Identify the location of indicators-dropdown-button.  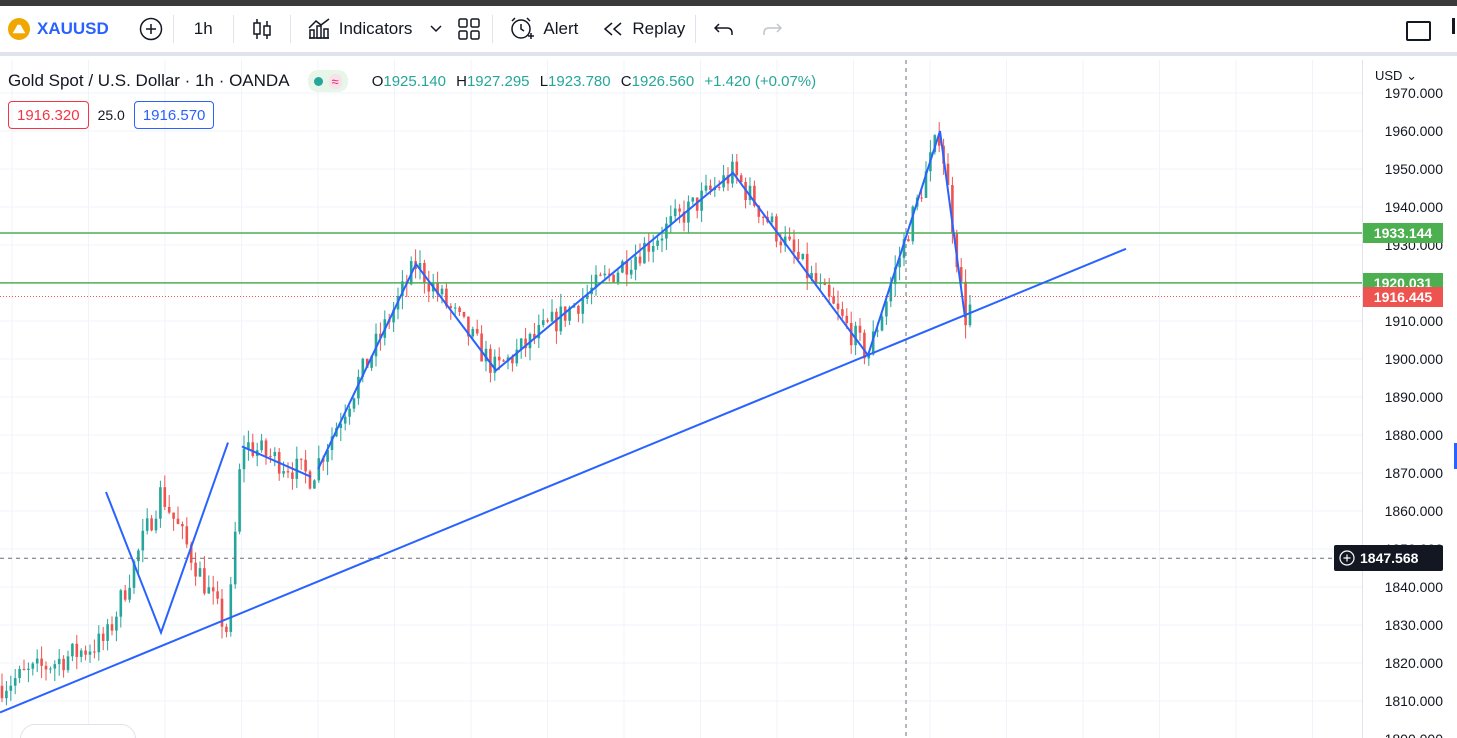
(434, 29).